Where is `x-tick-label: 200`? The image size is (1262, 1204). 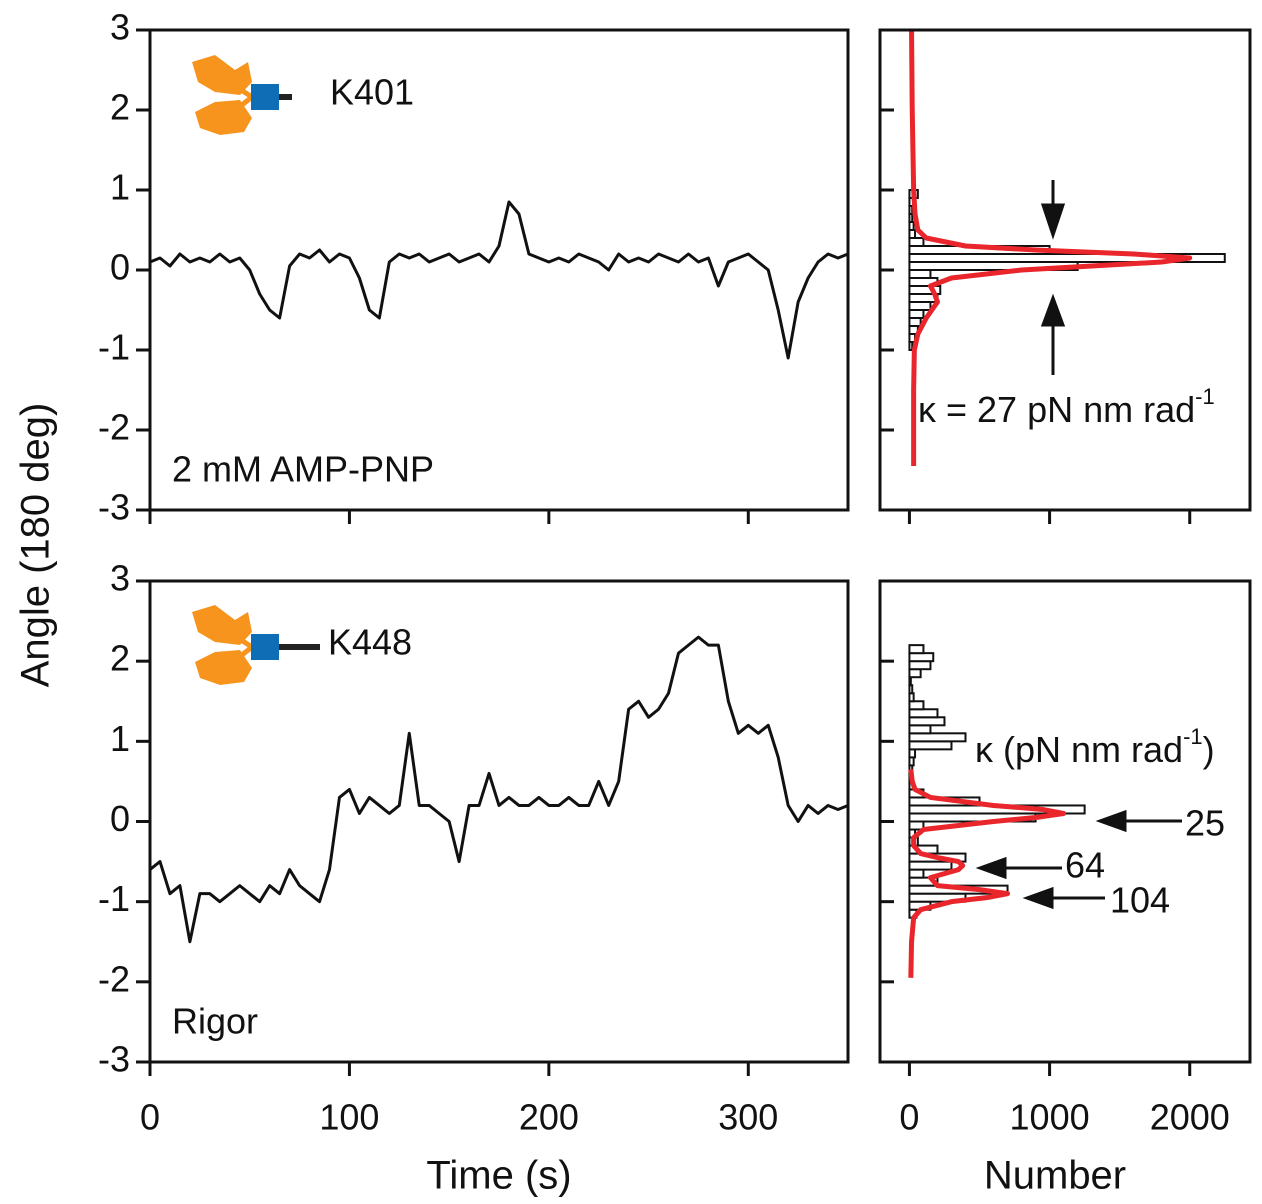 x-tick-label: 200 is located at coordinates (549, 1117).